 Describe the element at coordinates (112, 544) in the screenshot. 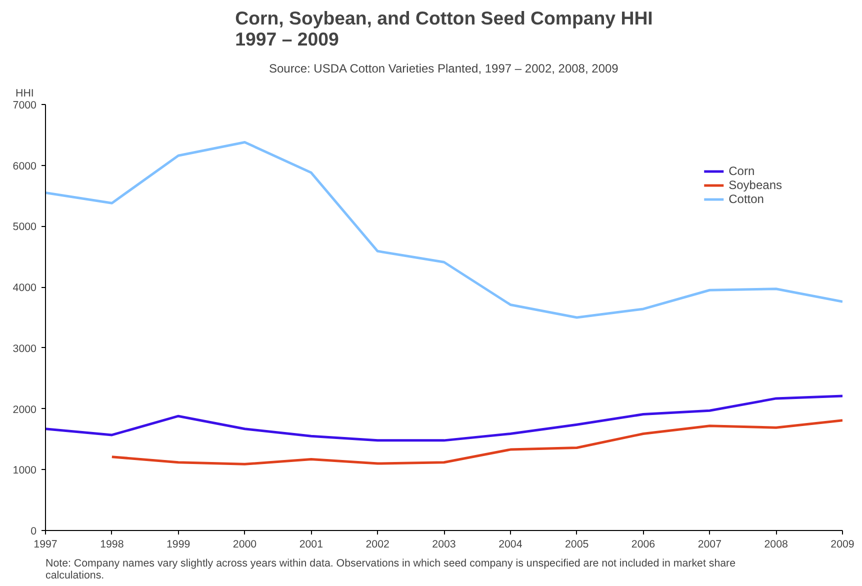

I see `x-tick-label: 1998` at that location.